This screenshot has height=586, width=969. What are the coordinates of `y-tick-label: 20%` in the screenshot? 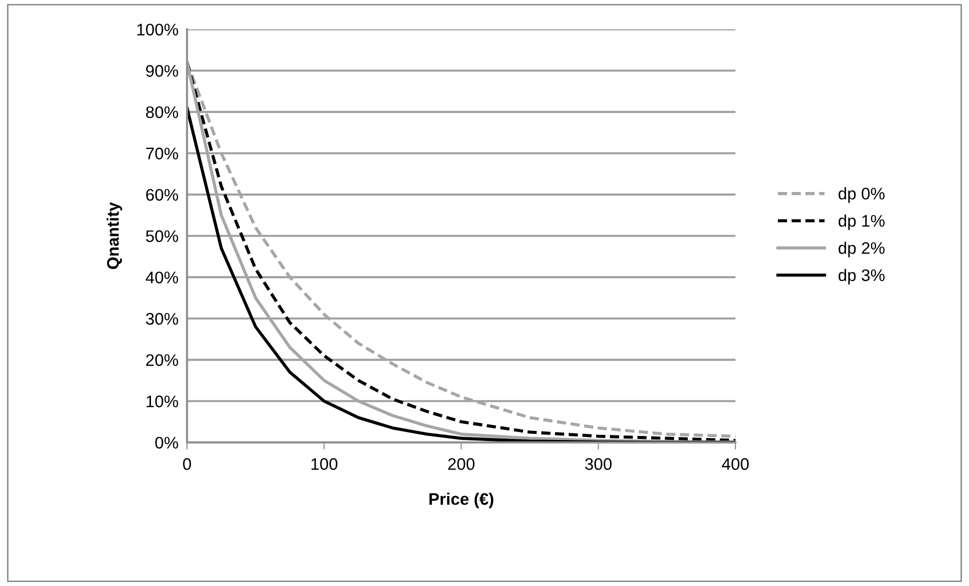 It's located at (162, 360).